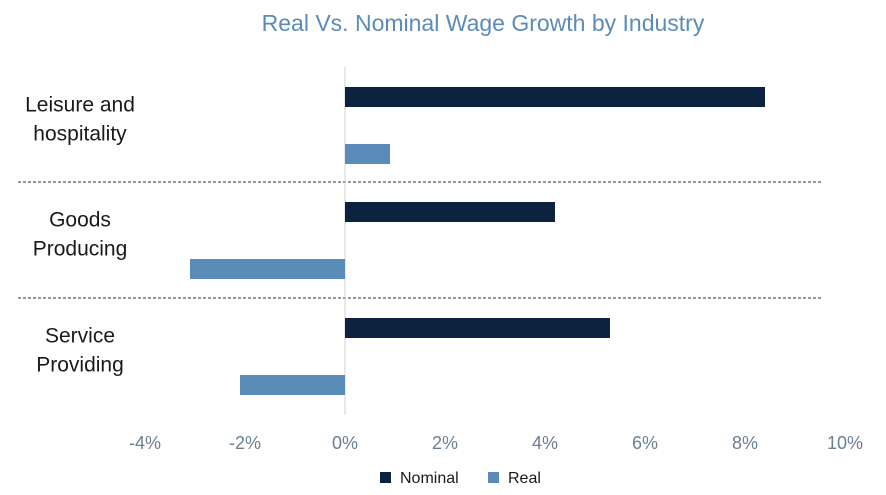  What do you see at coordinates (745, 443) in the screenshot?
I see `x-tick-label-7: 8%` at bounding box center [745, 443].